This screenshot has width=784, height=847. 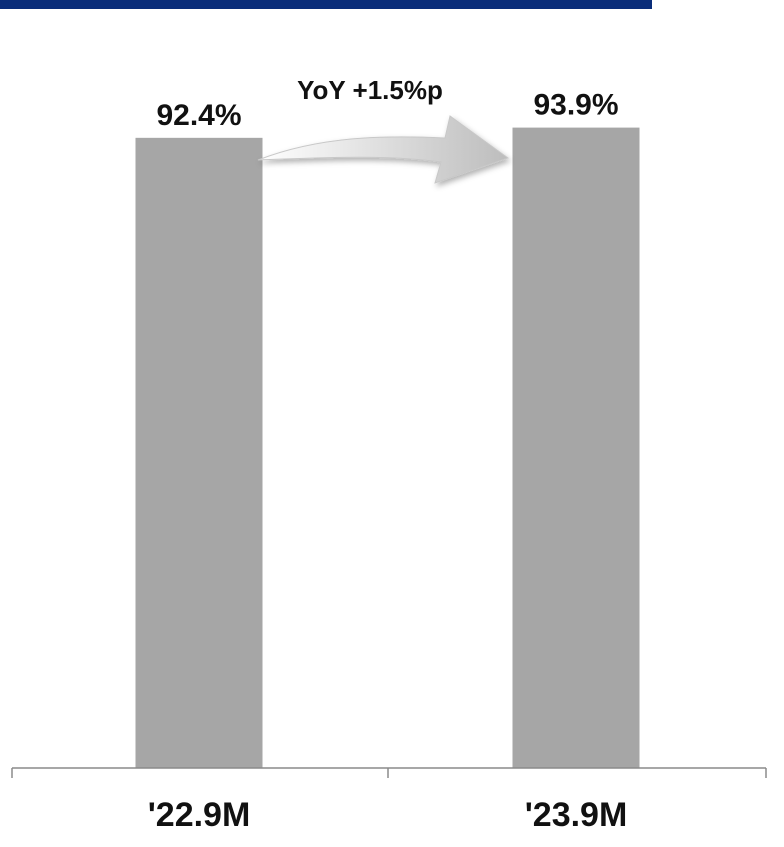 I want to click on header-band, so click(x=326, y=4).